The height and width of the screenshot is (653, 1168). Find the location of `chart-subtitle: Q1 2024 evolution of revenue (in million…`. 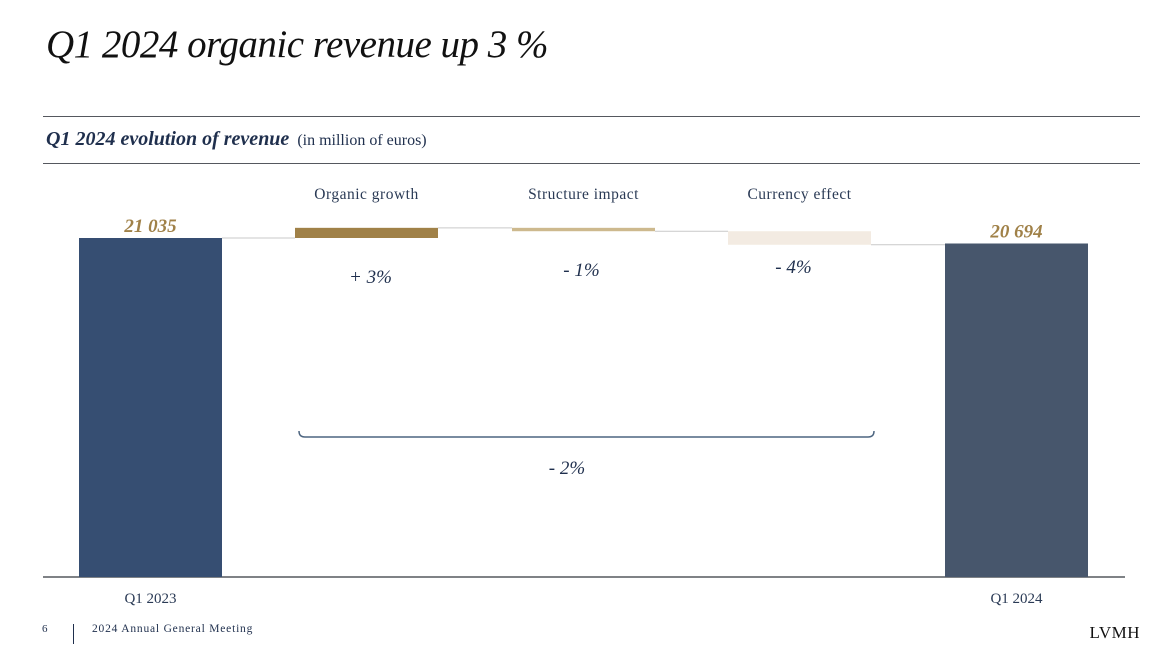

chart-subtitle: Q1 2024 evolution of revenue (in million… is located at coordinates (236, 139).